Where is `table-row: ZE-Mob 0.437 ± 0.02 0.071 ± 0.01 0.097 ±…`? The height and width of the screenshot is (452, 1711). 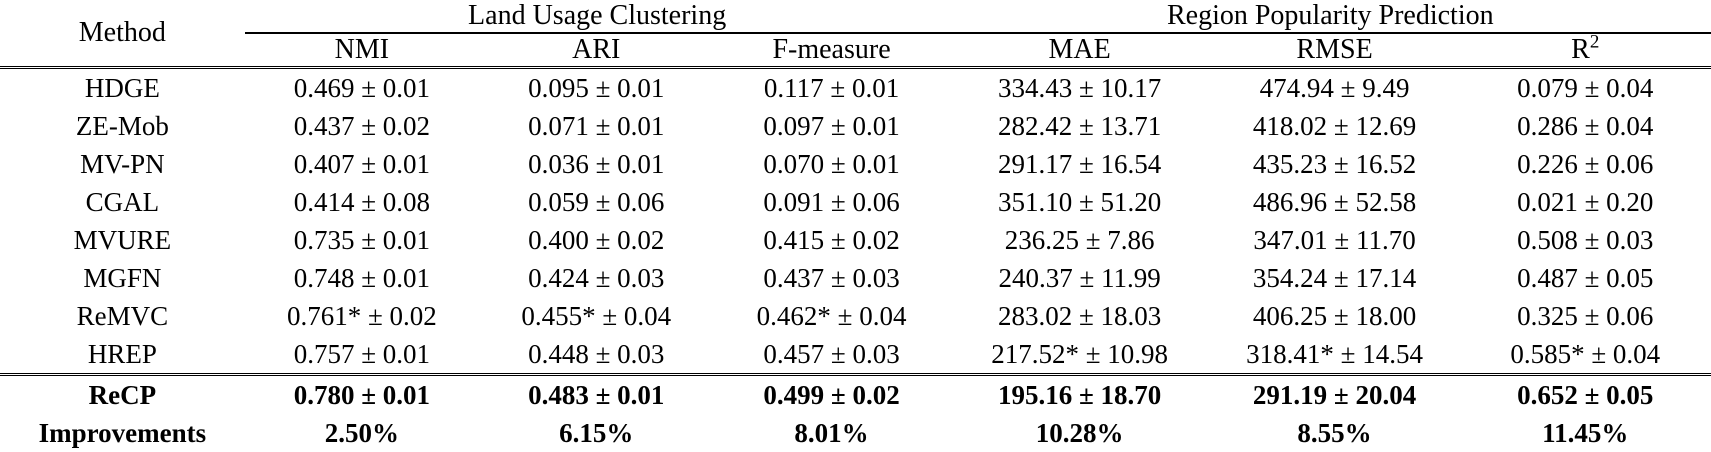 table-row: ZE-Mob 0.437 ± 0.02 0.071 ± 0.01 0.097 ±… is located at coordinates (855, 126).